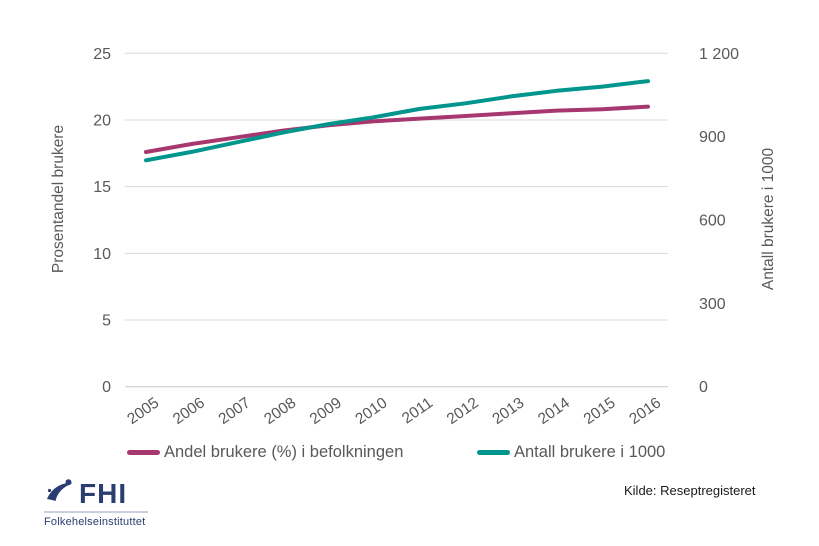 The image size is (819, 546). Describe the element at coordinates (143, 411) in the screenshot. I see `x-axis-tick-label: 2005` at that location.